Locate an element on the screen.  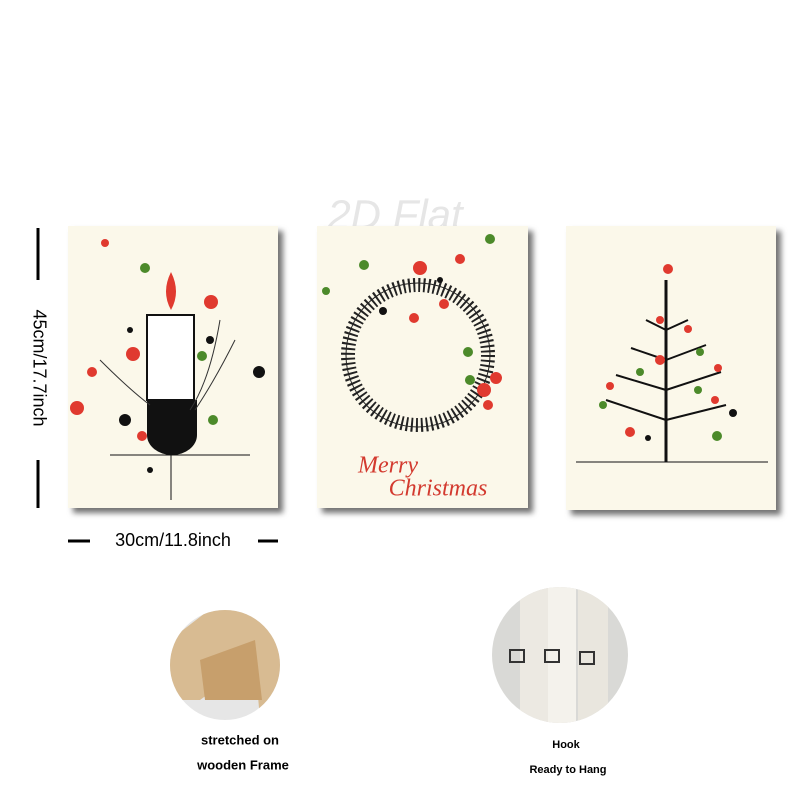
greeting-line: Christmas is located at coordinates (438, 489).